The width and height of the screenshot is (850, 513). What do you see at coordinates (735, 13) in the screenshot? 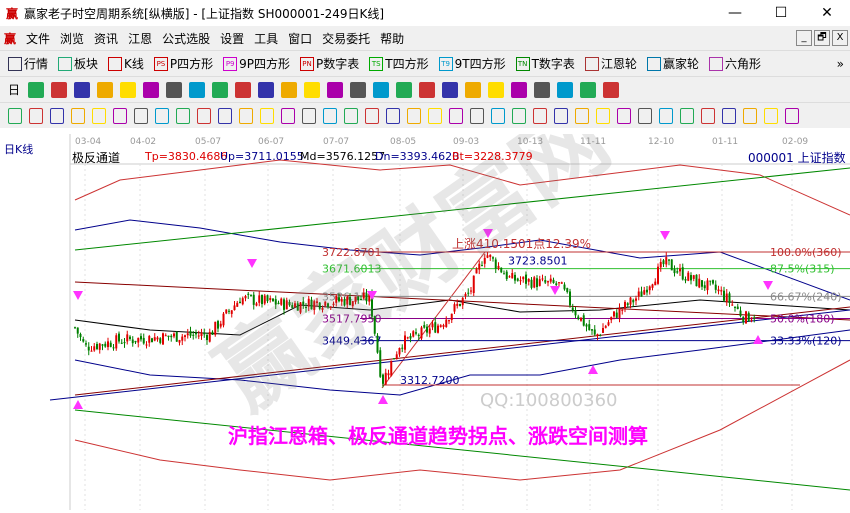
I see `minimize-button: —` at bounding box center [735, 13].